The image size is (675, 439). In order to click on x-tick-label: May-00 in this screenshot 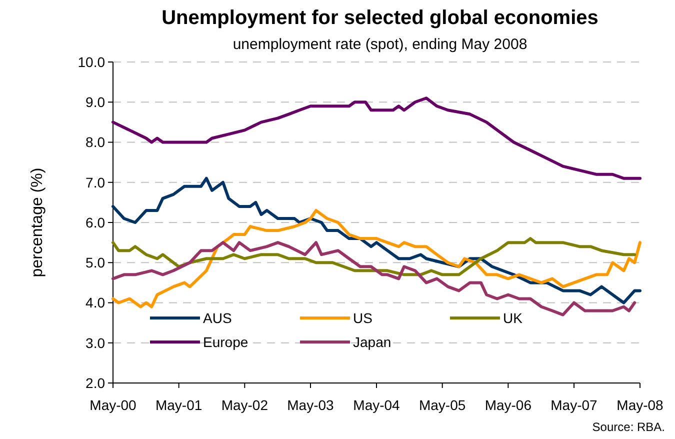, I will do `click(113, 405)`.